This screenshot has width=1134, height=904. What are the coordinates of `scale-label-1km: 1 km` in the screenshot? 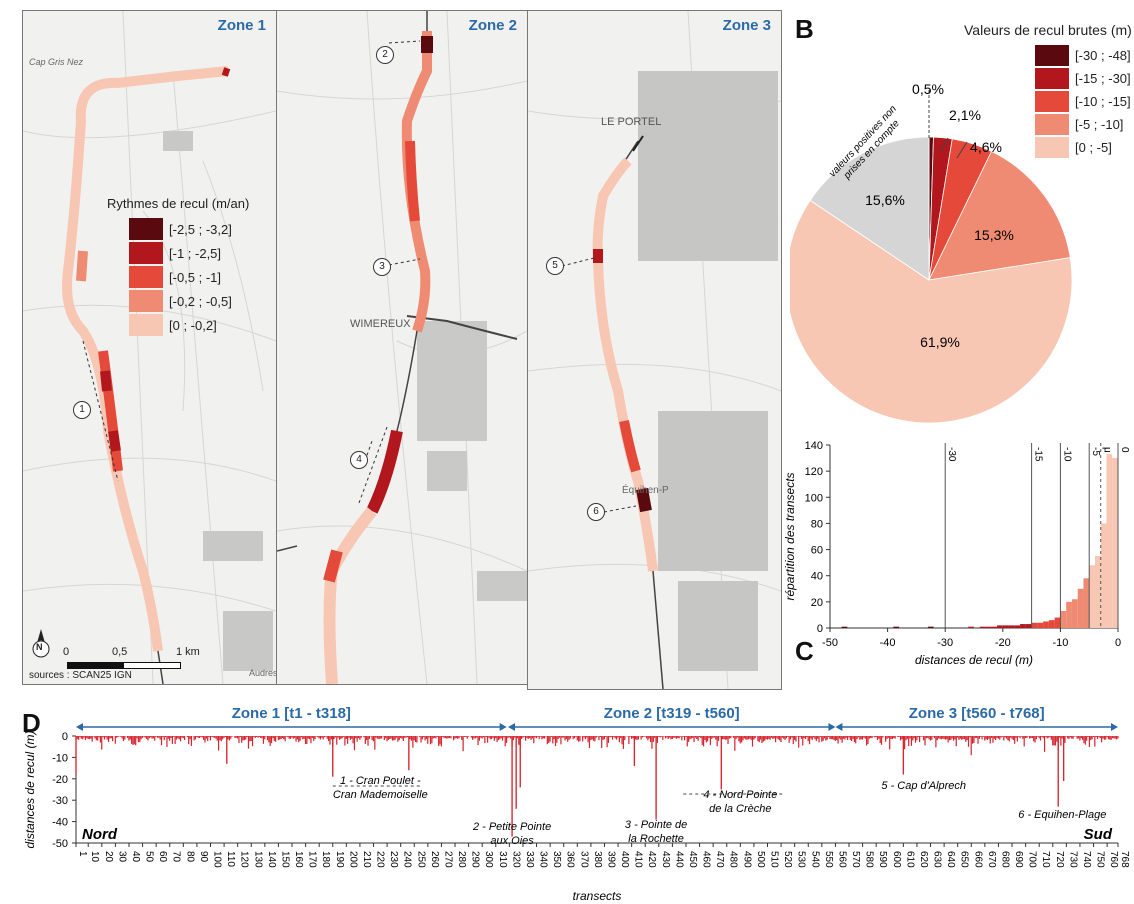 It's located at (188, 652).